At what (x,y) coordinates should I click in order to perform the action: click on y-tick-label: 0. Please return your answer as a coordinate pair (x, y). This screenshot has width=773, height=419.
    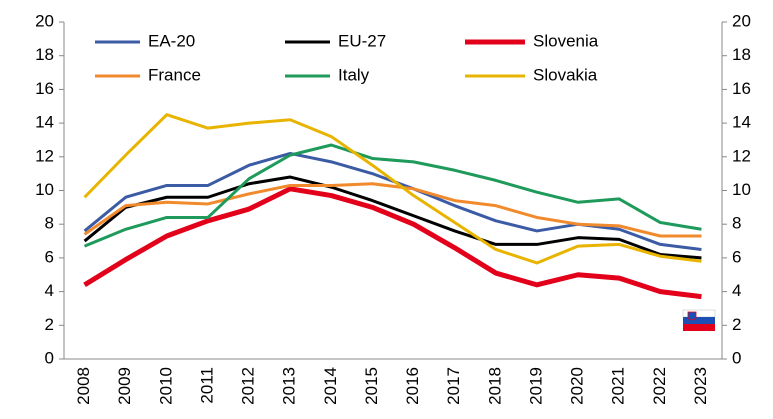
    Looking at the image, I should click on (49, 357).